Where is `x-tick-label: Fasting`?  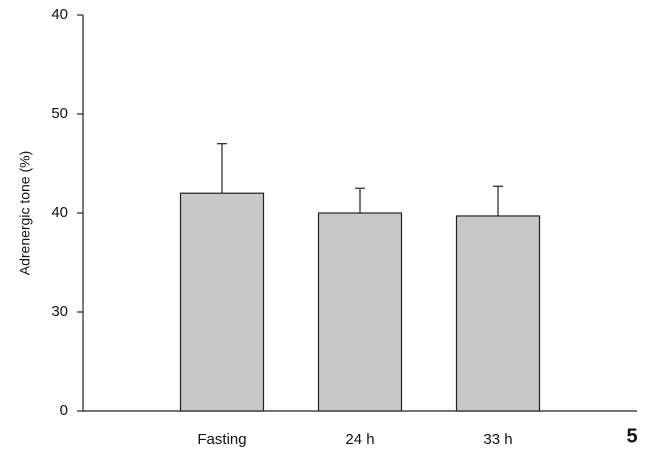
x-tick-label: Fasting is located at coordinates (221, 439).